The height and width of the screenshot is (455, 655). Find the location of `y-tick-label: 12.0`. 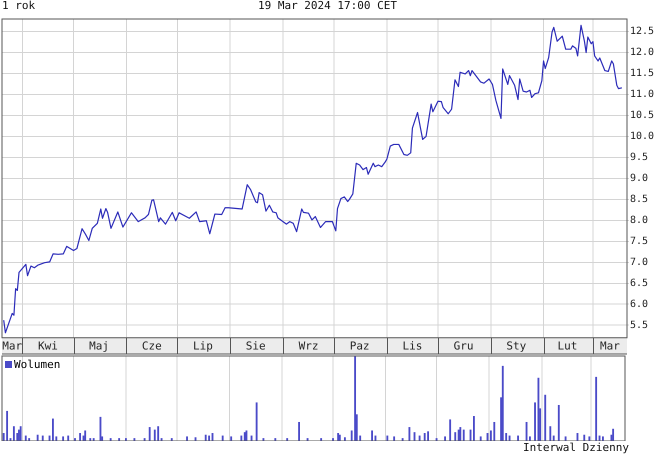

y-tick-label: 12.0 is located at coordinates (642, 52).